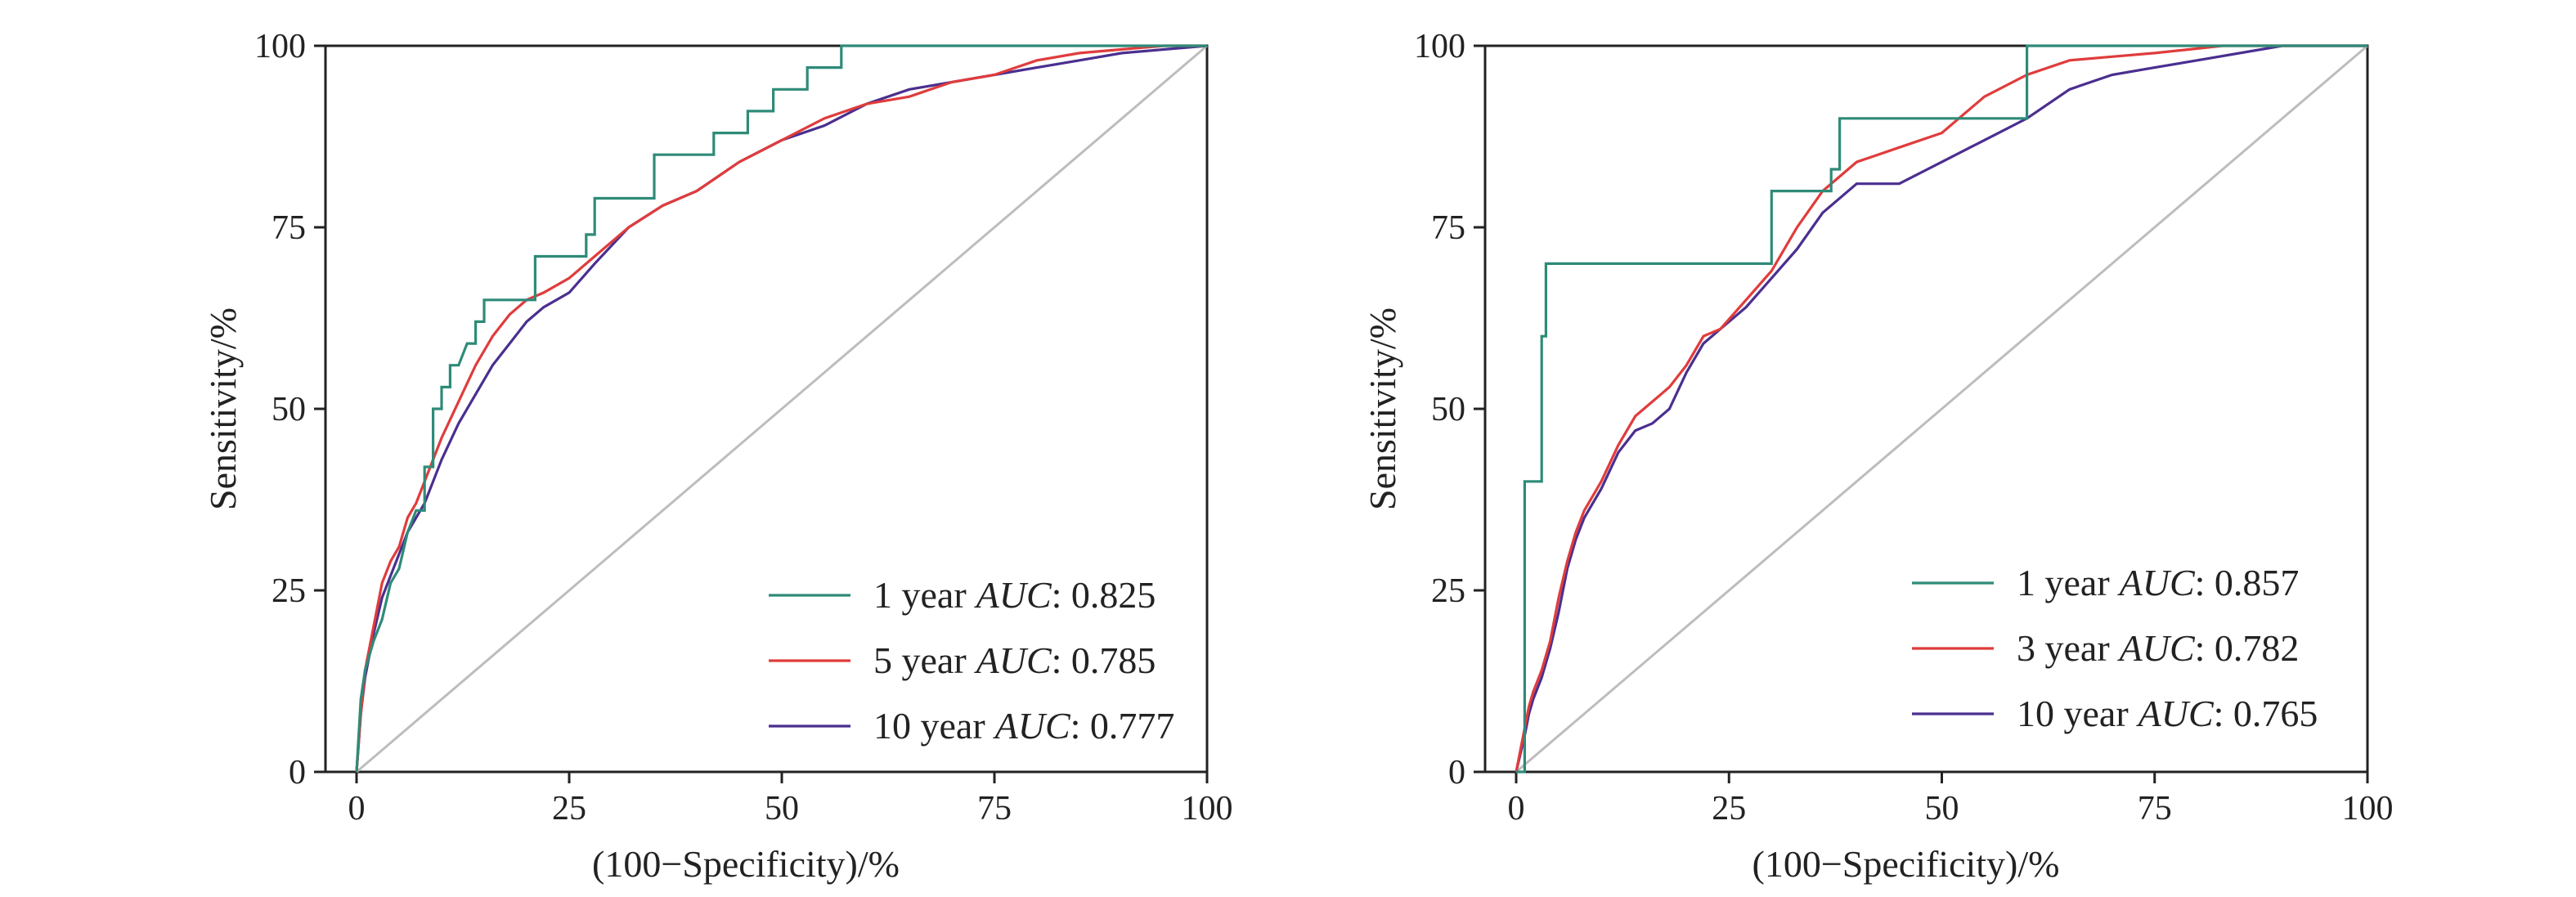 Image resolution: width=2576 pixels, height=897 pixels. I want to click on legend-entry: 5 year AUC: 0.785, so click(1014, 660).